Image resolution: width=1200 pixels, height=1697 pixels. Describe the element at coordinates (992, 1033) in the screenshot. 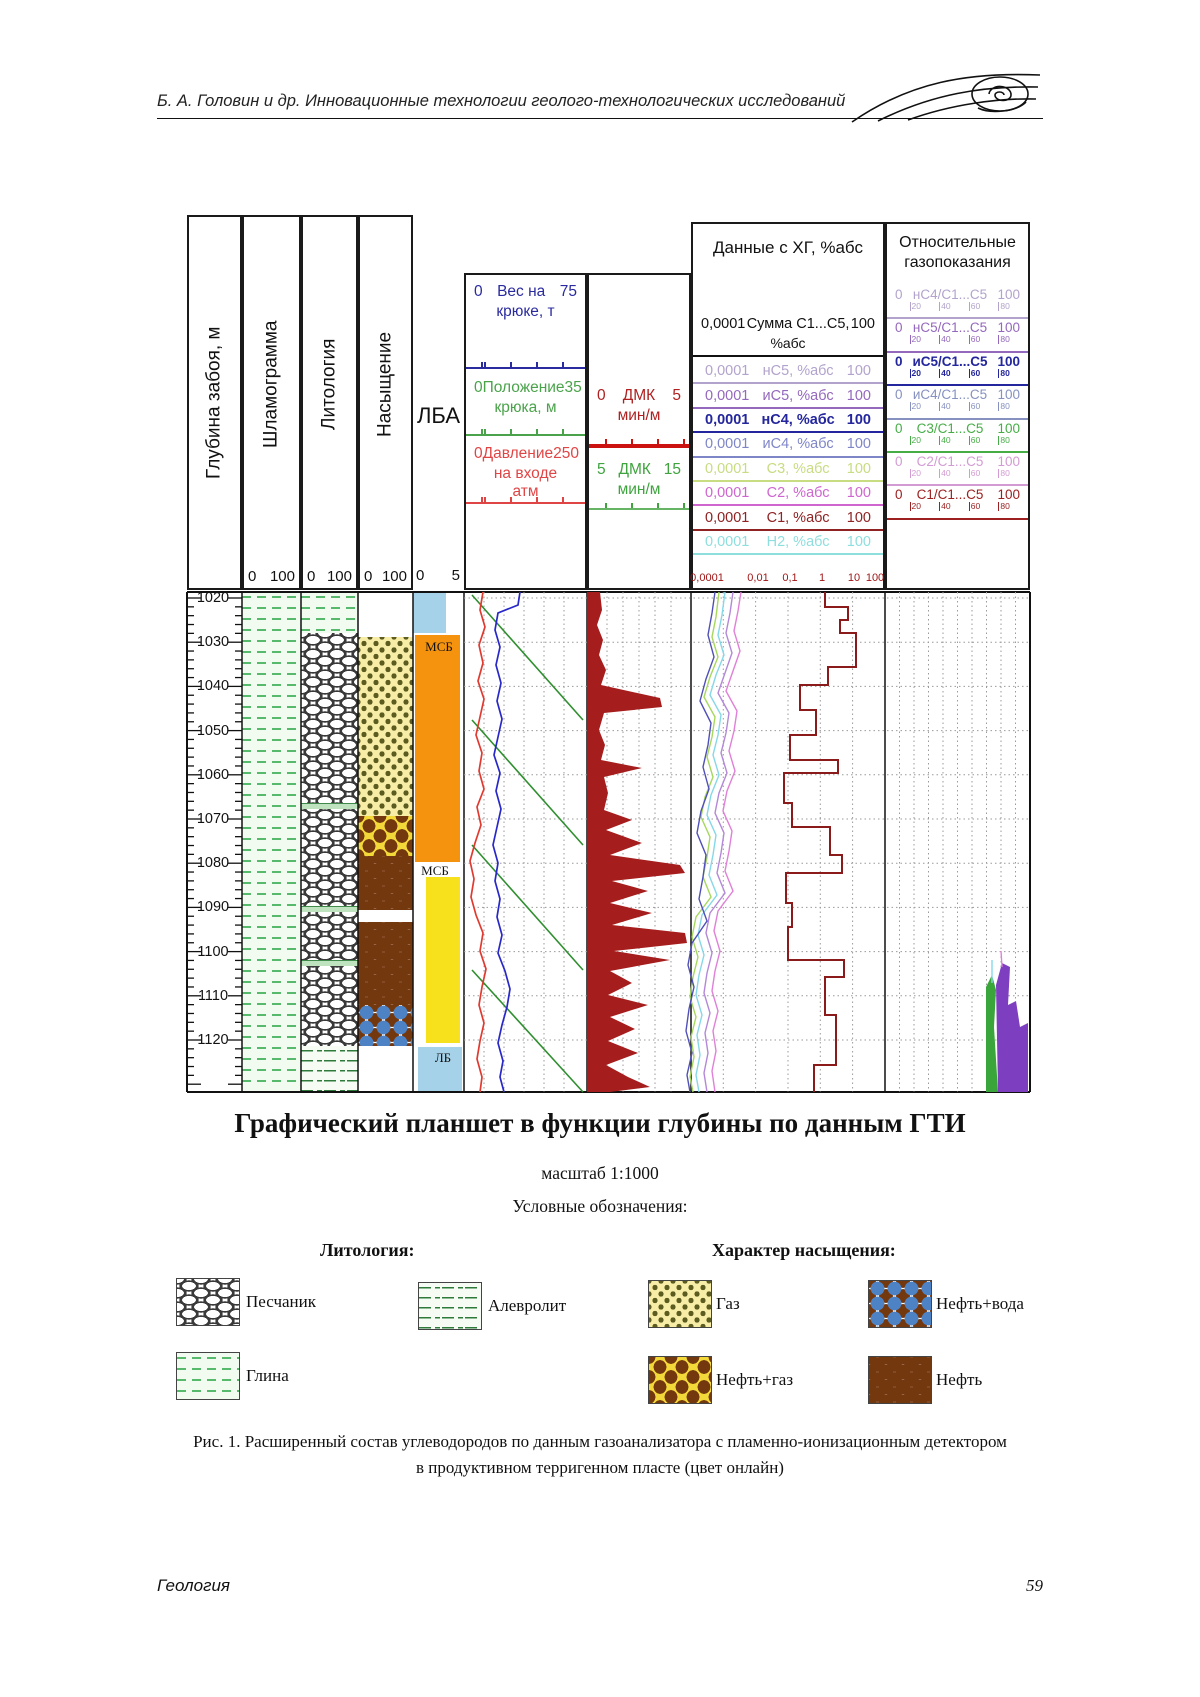

I see `relgas-green-fill` at that location.